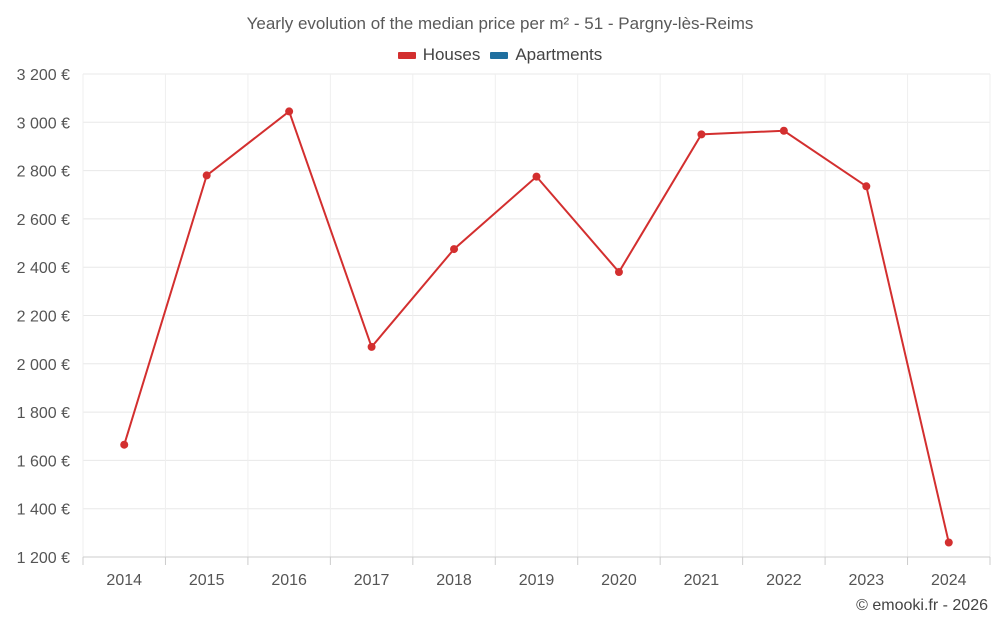  I want to click on y-tick-label: 1 800 €, so click(43, 413).